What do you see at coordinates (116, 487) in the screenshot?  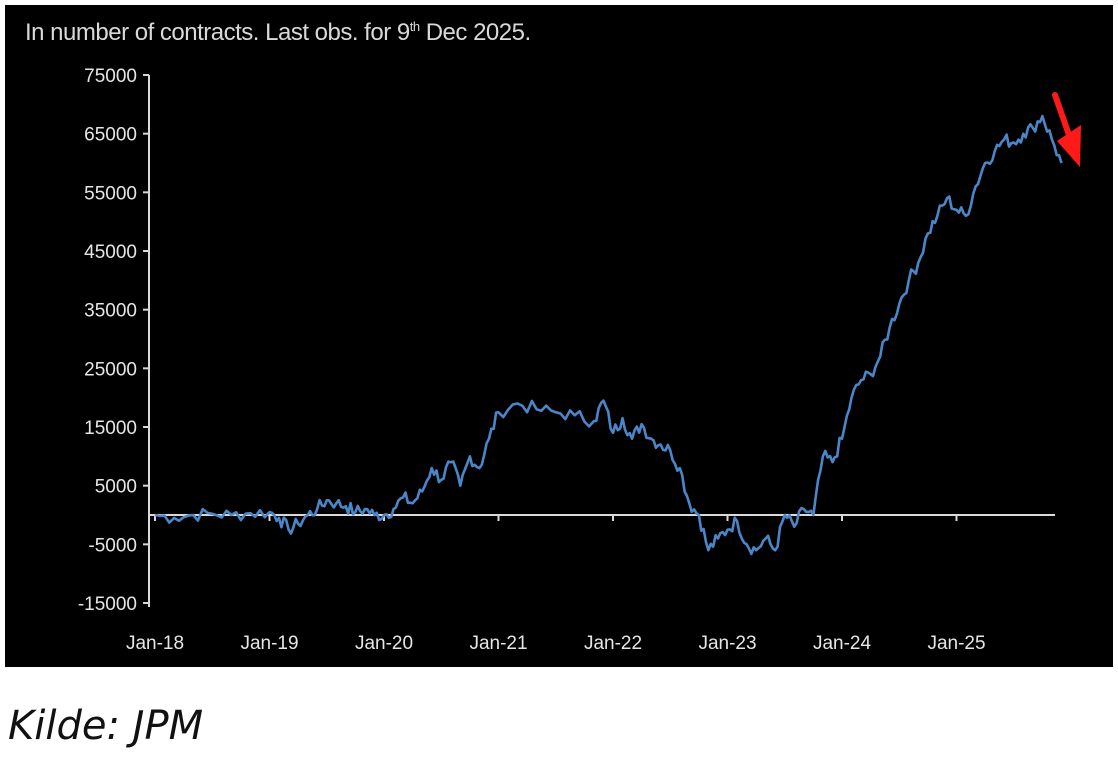 I see `y-tick-label: 5000` at bounding box center [116, 487].